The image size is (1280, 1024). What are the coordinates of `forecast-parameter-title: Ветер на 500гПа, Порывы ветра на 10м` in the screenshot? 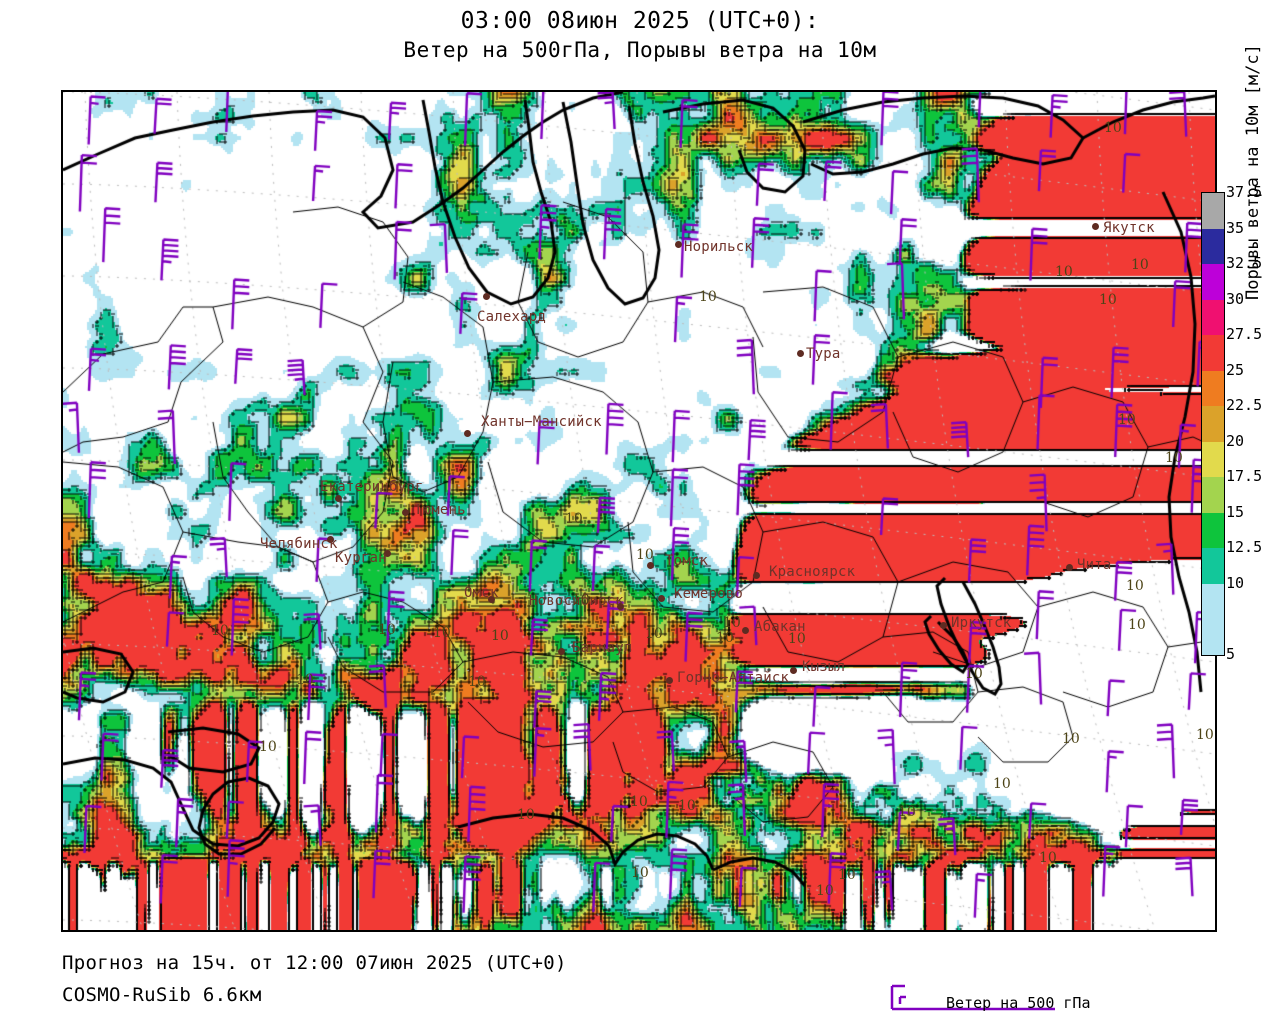 It's located at (640, 50).